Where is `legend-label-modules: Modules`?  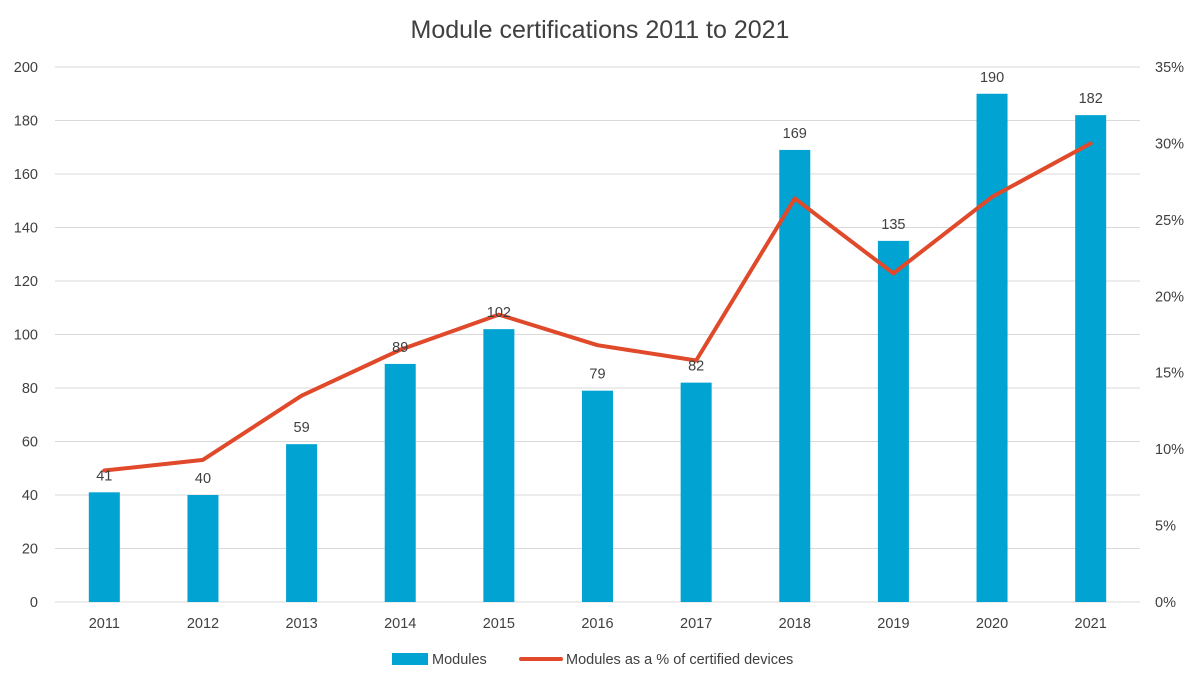 legend-label-modules: Modules is located at coordinates (459, 660).